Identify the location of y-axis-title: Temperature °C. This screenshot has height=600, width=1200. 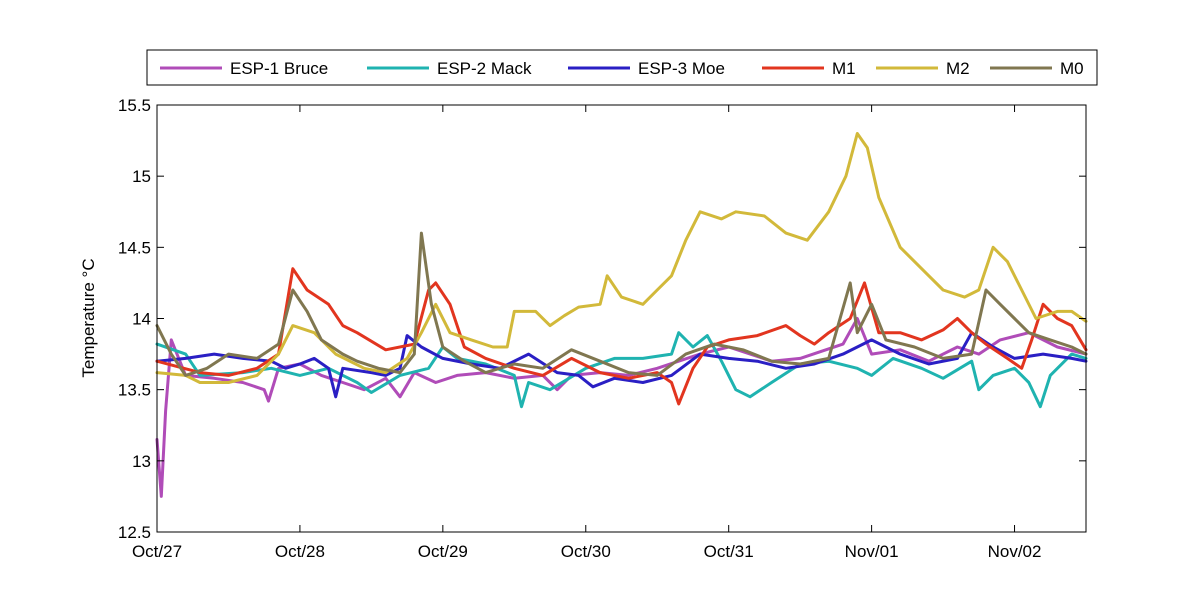
(88, 317).